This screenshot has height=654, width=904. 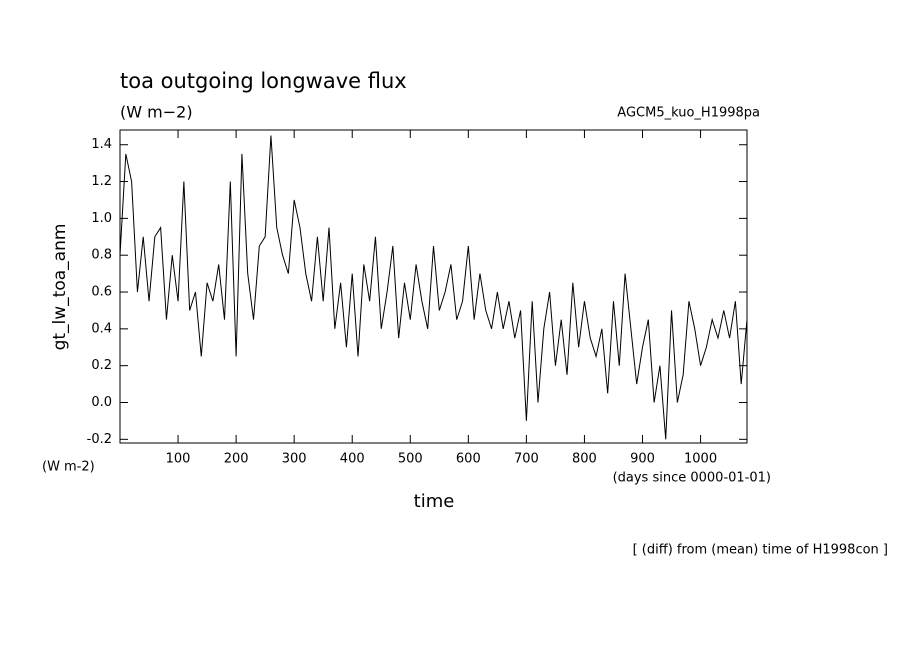 I want to click on y-tick-label: 0.6, so click(x=101, y=292).